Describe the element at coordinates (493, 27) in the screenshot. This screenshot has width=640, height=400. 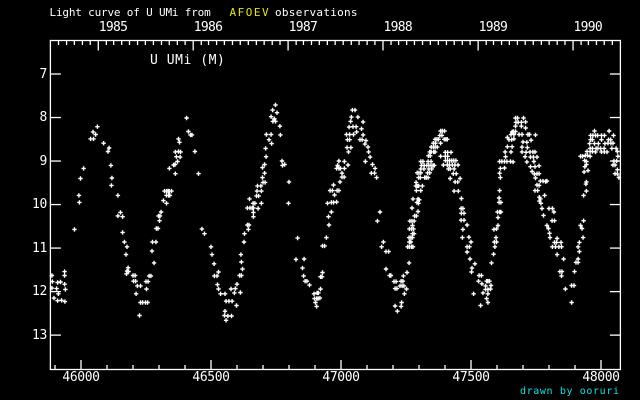
I see `year-tick-label: 1989` at that location.